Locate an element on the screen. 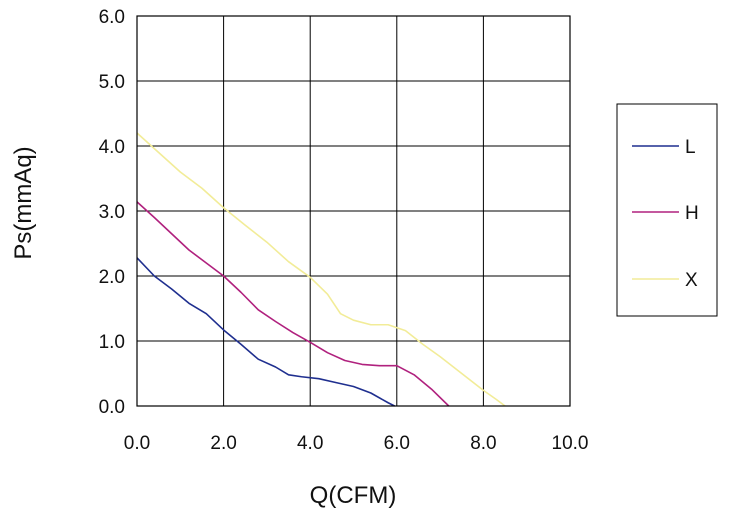 The image size is (734, 524). legend-label-l: L is located at coordinates (690, 147).